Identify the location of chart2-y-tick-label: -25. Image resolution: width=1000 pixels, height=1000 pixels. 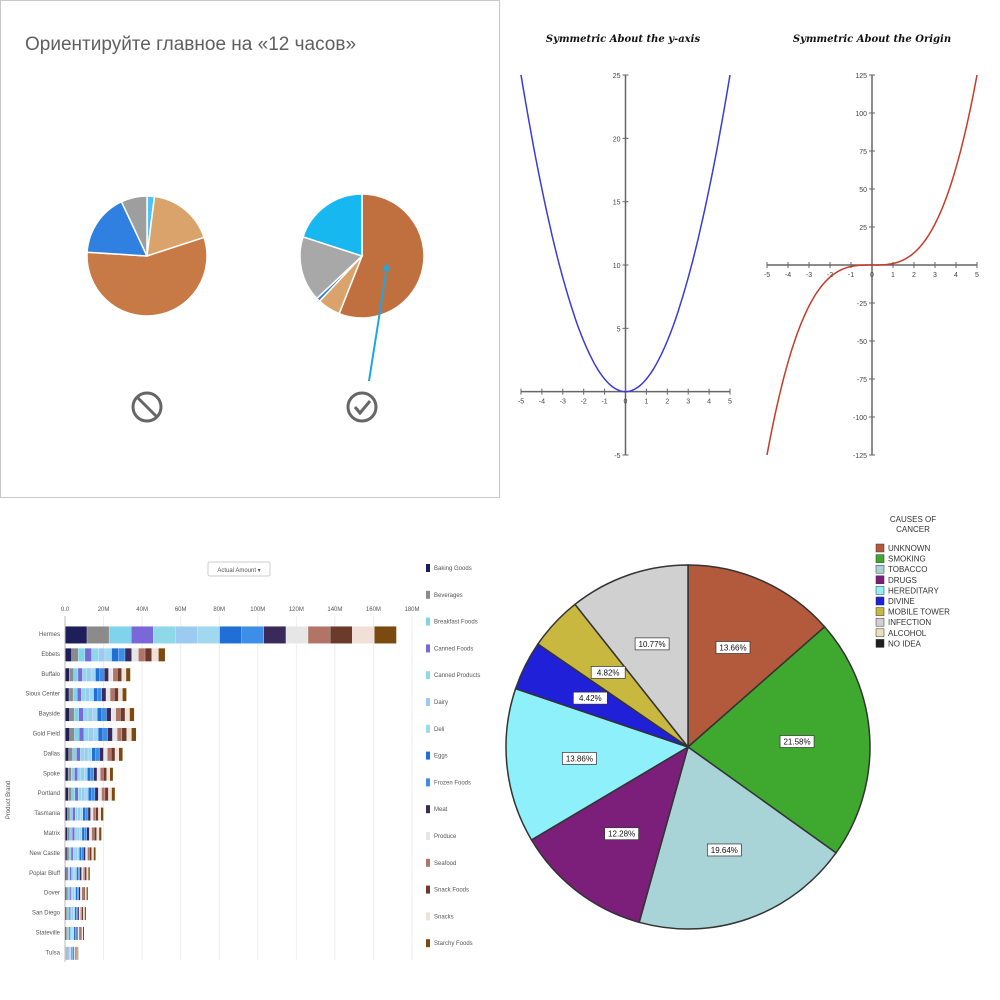
(862, 304).